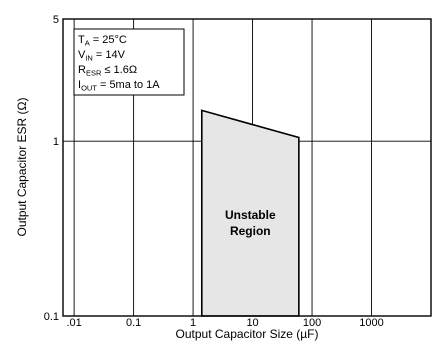  I want to click on region-label-line-2: Region, so click(250, 231).